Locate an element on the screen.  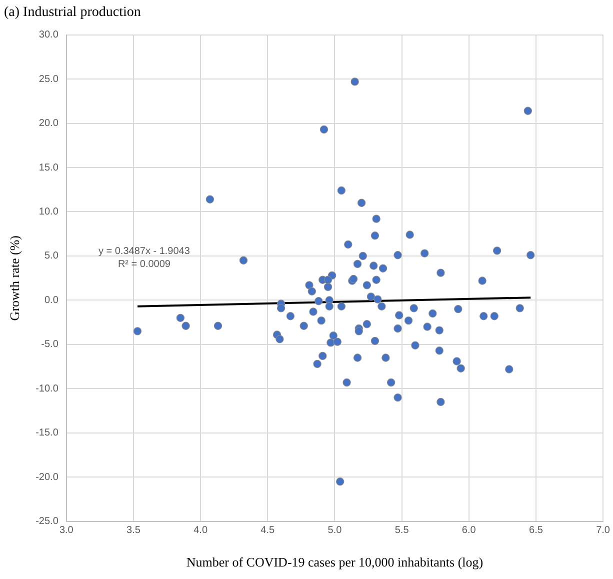
y-tick-label: 5.0 is located at coordinates (51, 256).